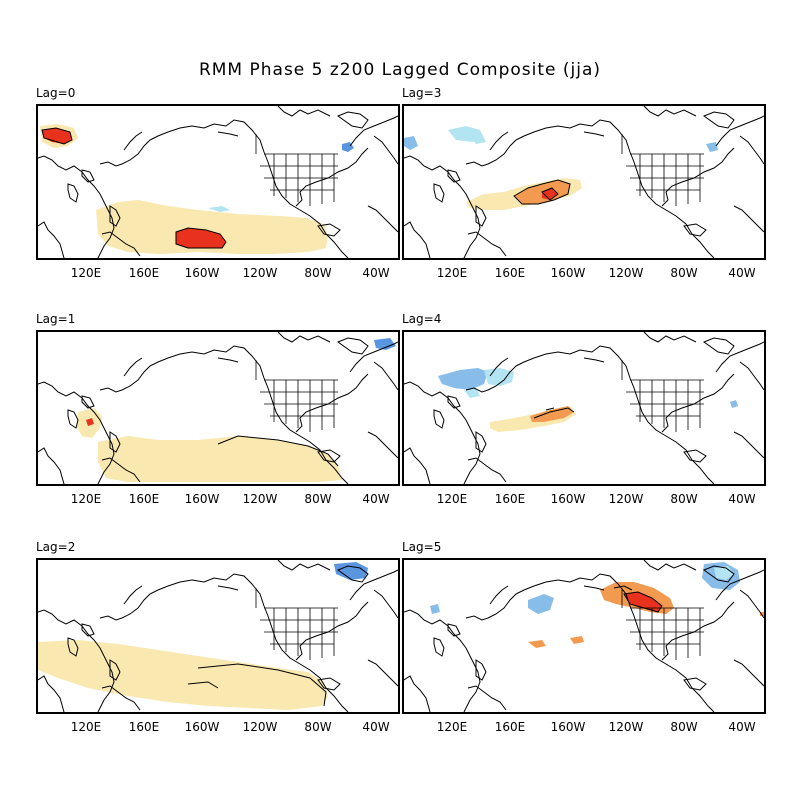 Image resolution: width=800 pixels, height=800 pixels. I want to click on map-panel-lag3: Lag=3 120E 160E 160W 120W 80W 40W, so click(584, 186).